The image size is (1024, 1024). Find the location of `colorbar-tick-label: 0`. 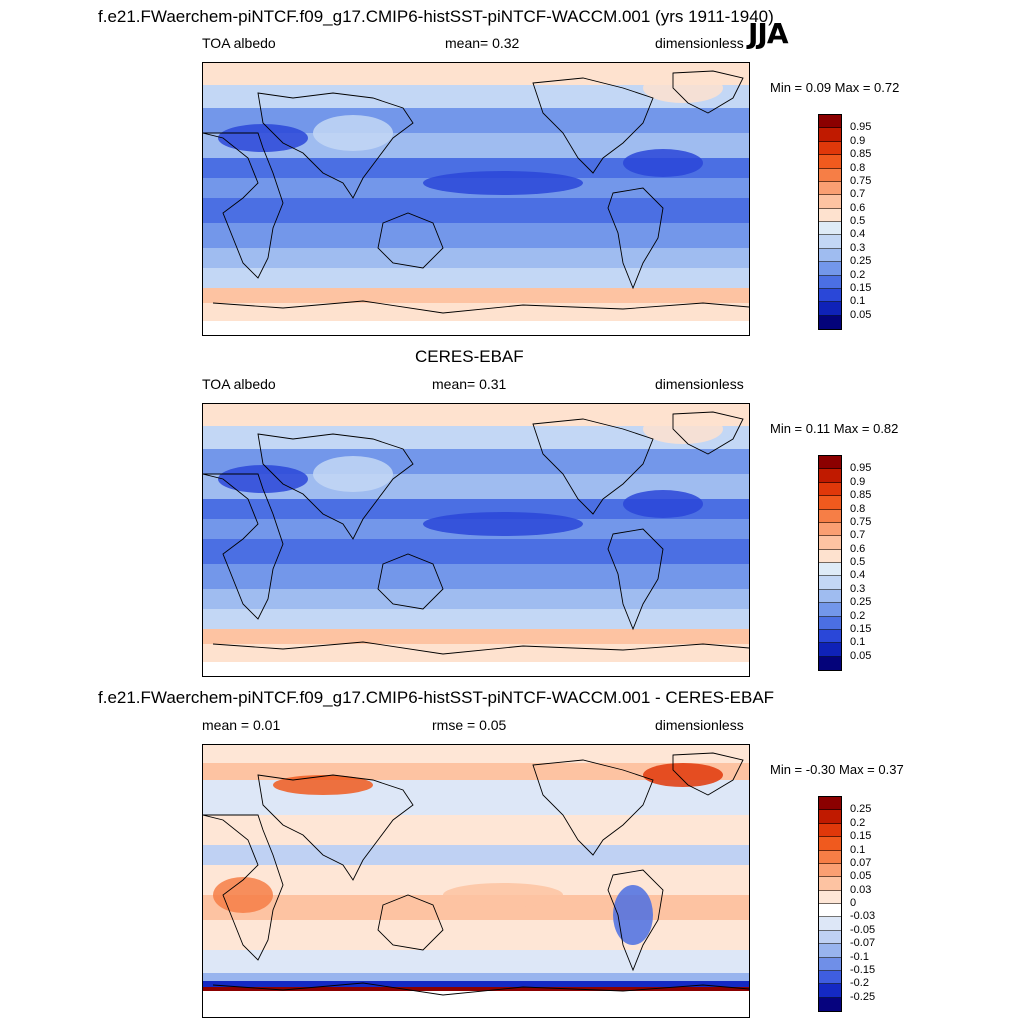

colorbar-tick-label: 0 is located at coordinates (853, 903).